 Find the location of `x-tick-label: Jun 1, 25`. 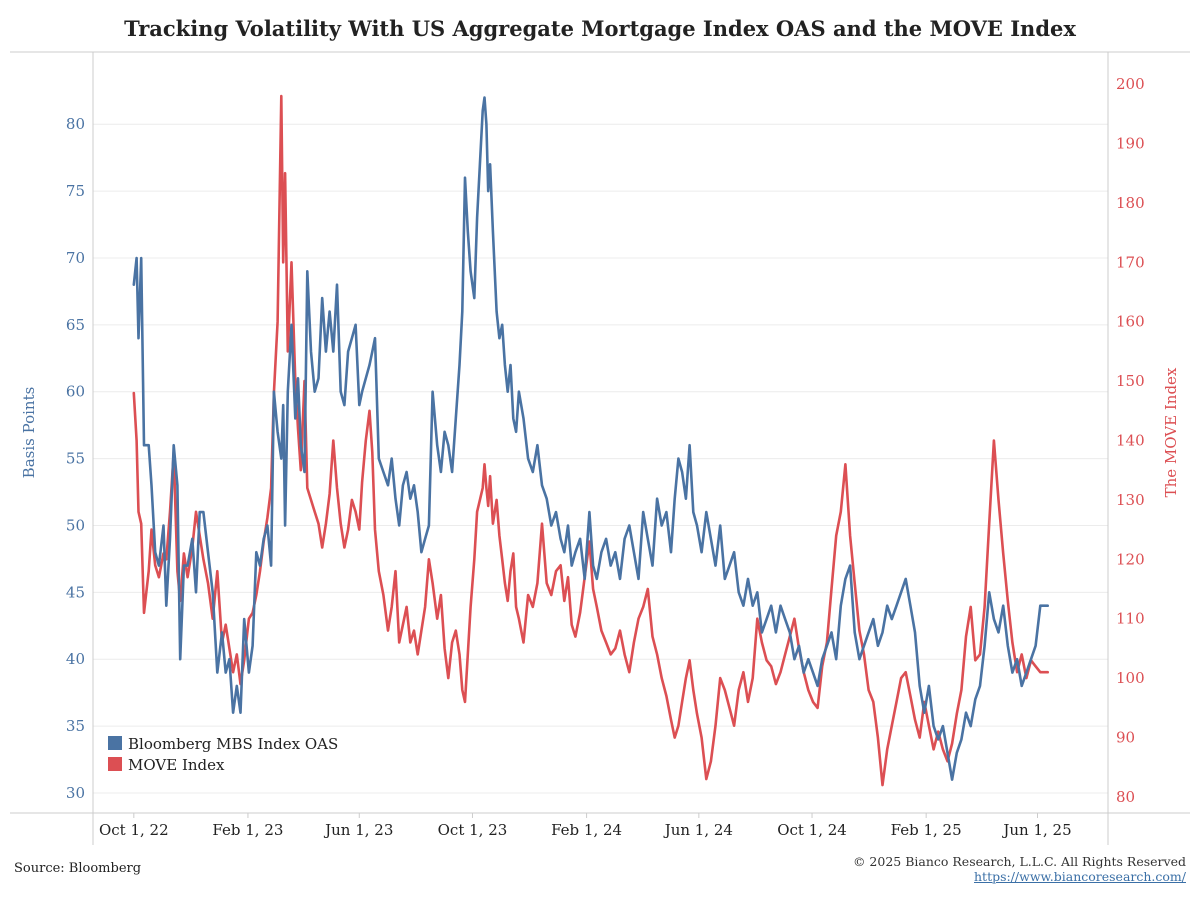

x-tick-label: Jun 1, 25 is located at coordinates (1036, 830).